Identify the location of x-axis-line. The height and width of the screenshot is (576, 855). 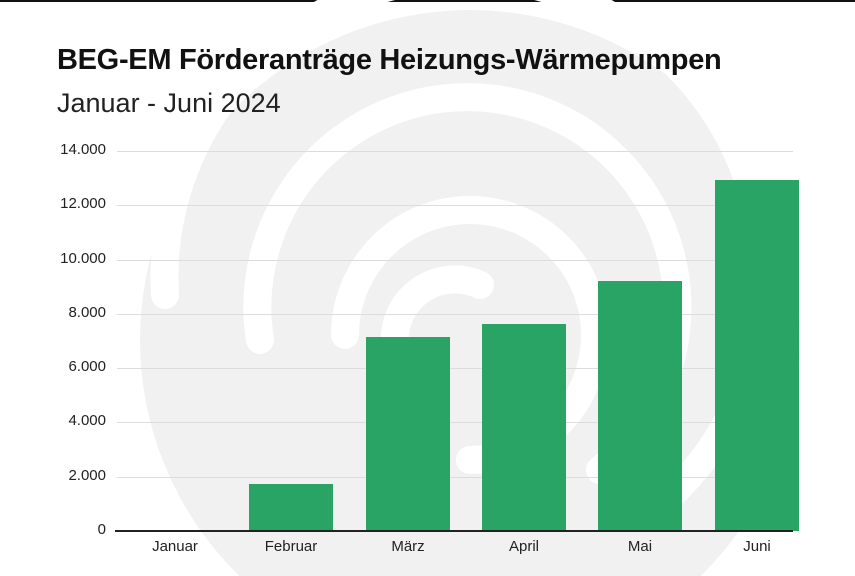
(454, 531).